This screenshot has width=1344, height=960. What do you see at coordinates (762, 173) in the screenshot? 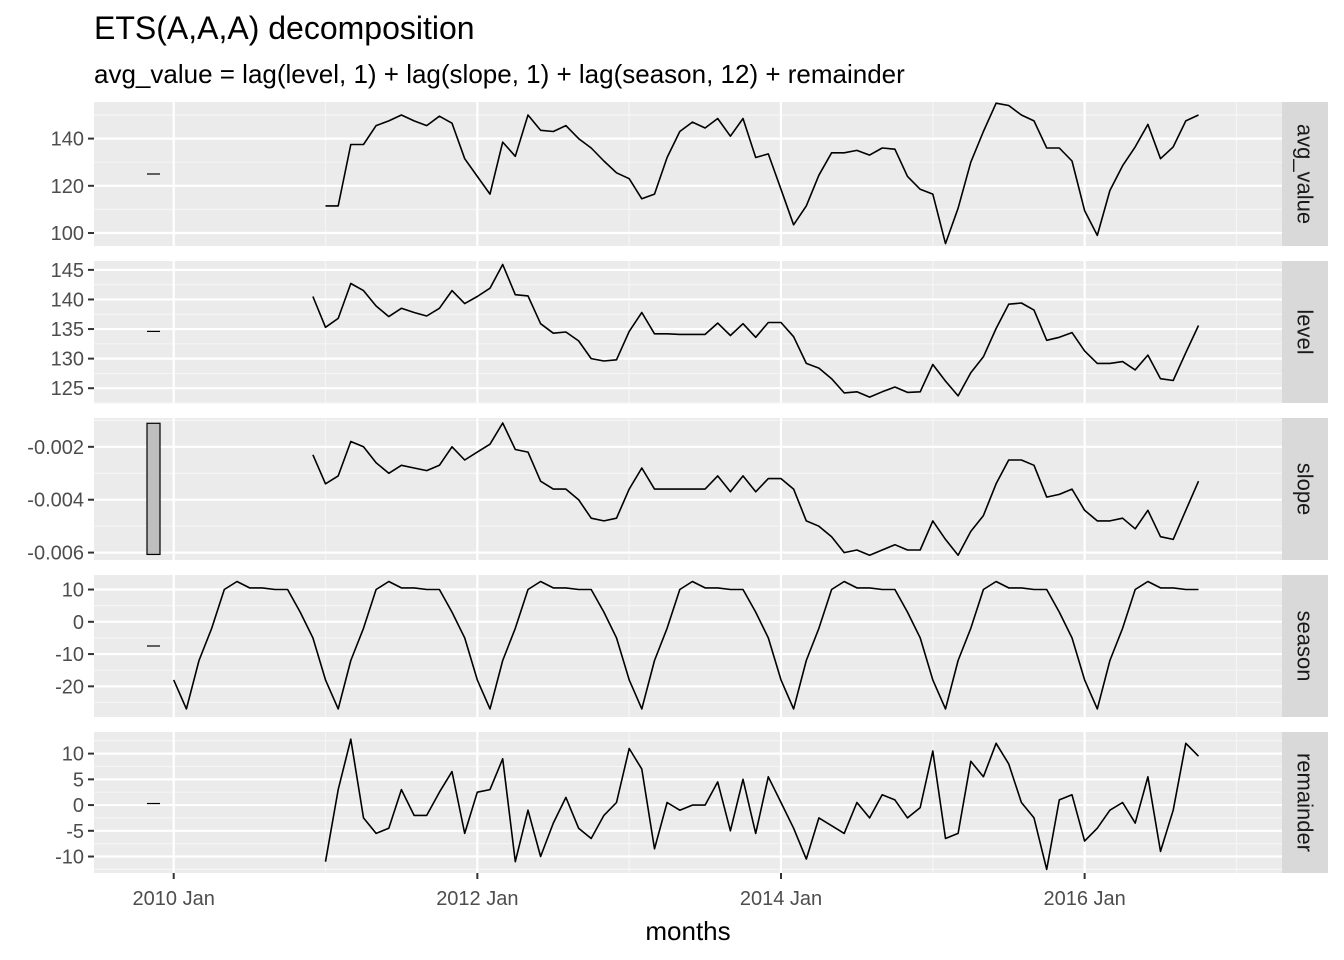
I see `series-line-avg_value` at bounding box center [762, 173].